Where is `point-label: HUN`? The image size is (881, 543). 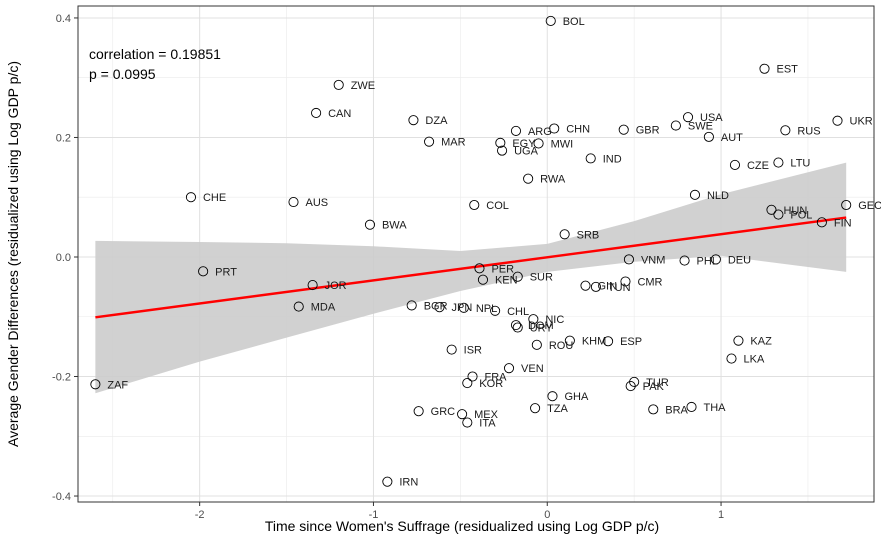 point-label: HUN is located at coordinates (795, 211).